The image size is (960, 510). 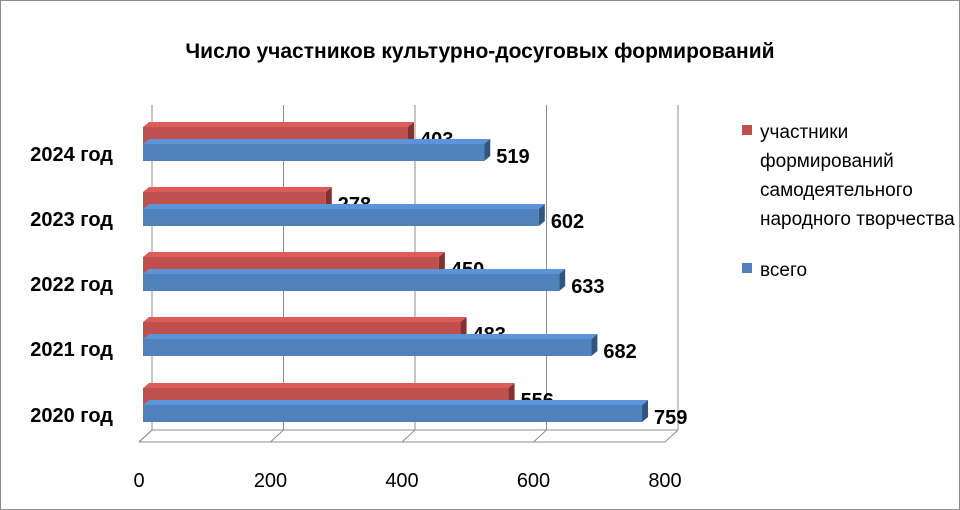 I want to click on data-label-1-0: 519, so click(x=512, y=157).